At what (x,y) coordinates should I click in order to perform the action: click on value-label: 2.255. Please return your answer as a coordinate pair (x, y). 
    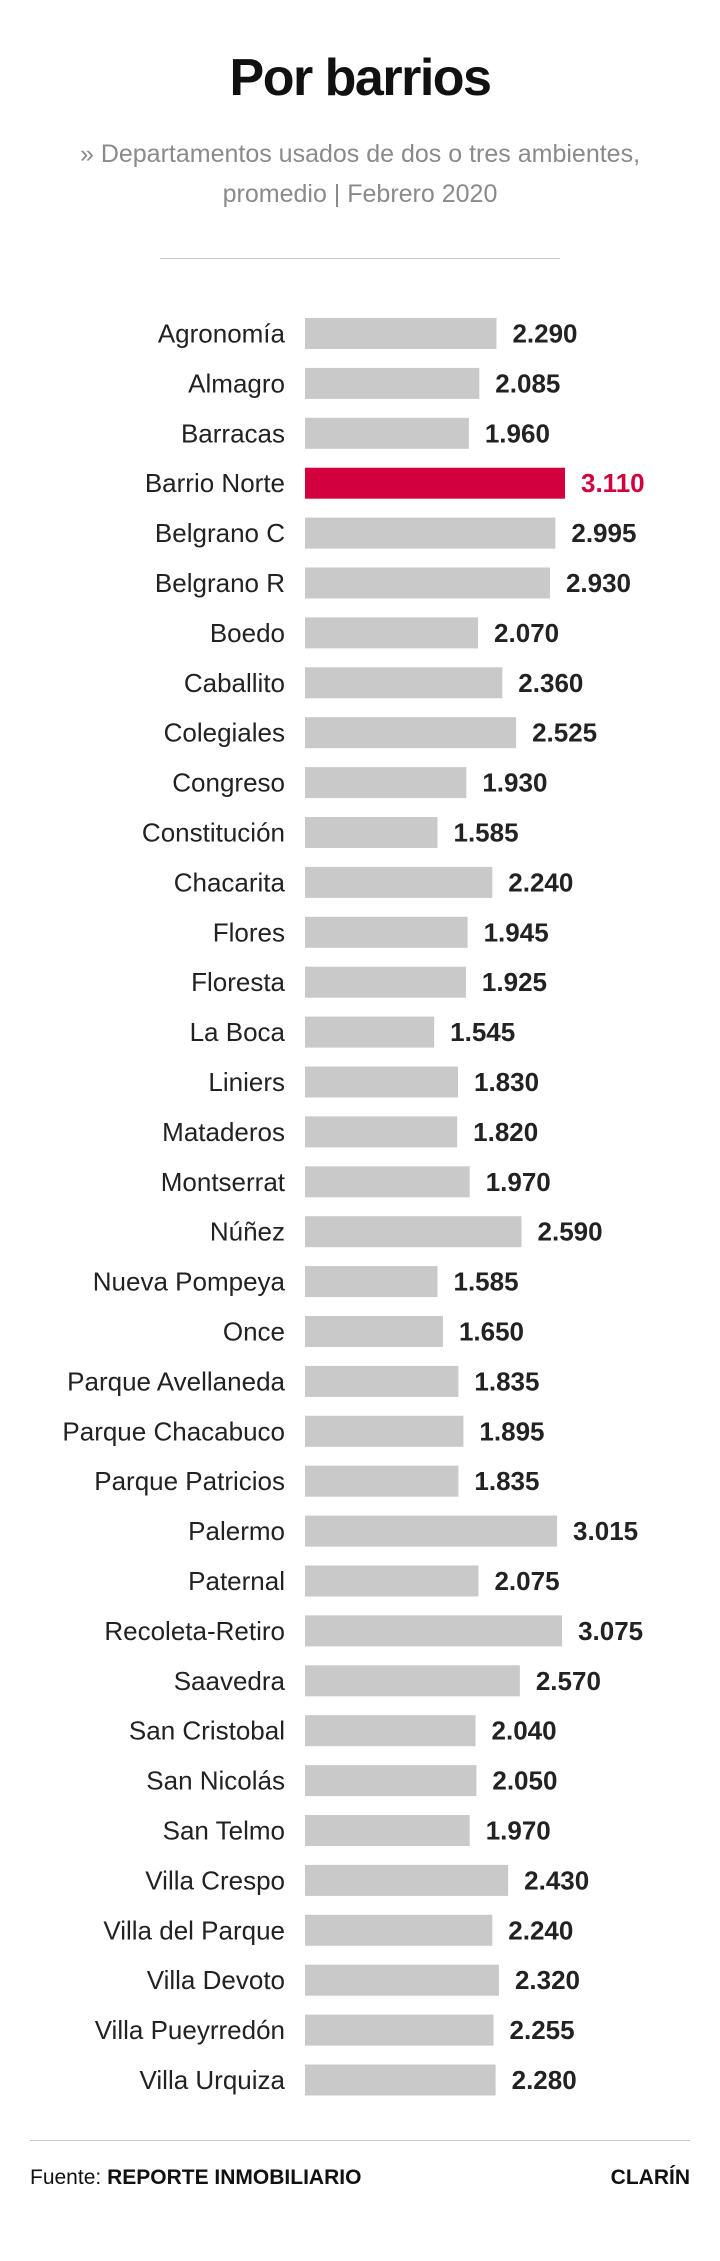
    Looking at the image, I should click on (542, 2030).